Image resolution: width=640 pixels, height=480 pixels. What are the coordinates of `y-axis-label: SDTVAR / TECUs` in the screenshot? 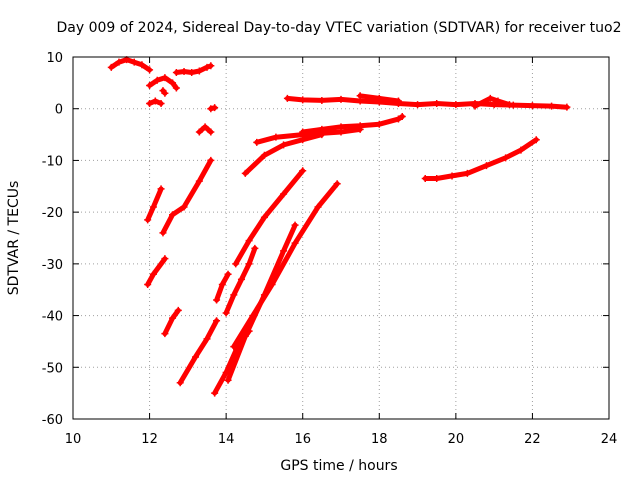 It's located at (14, 238).